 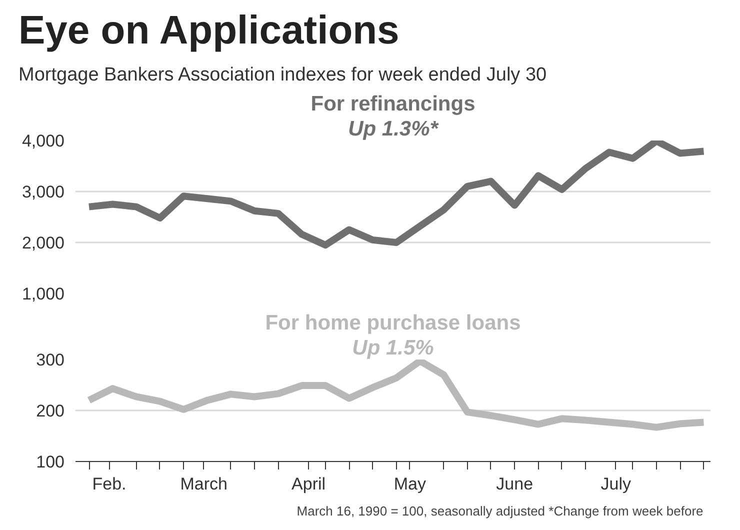 What do you see at coordinates (43, 294) in the screenshot?
I see `y-tick-label: 1,000` at bounding box center [43, 294].